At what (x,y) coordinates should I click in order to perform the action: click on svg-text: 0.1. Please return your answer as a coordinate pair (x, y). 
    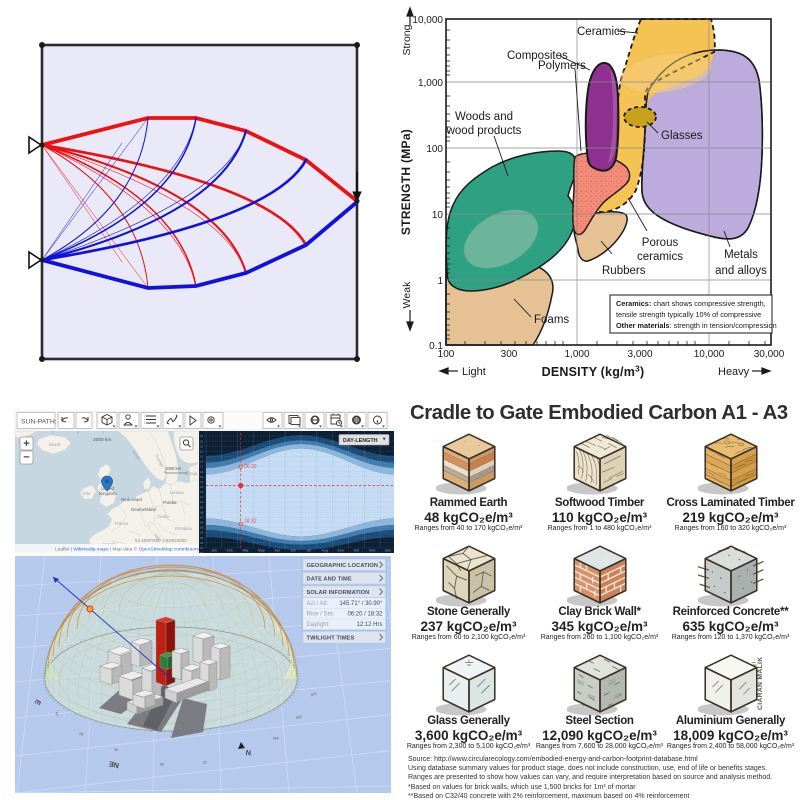
    Looking at the image, I should click on (436, 346).